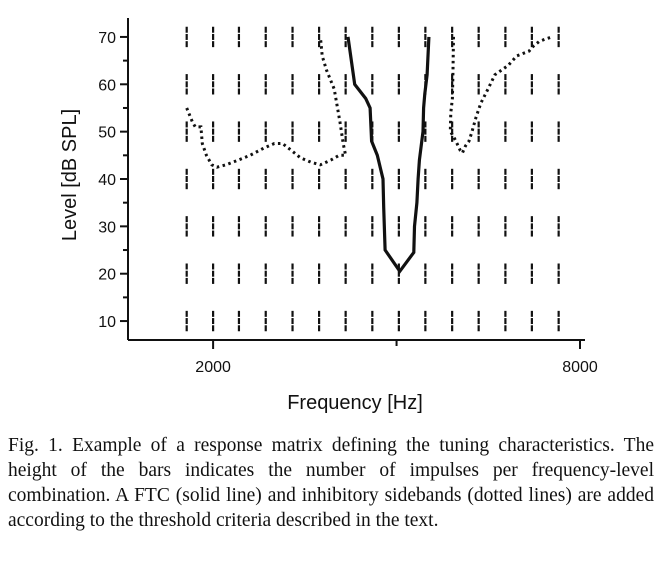  What do you see at coordinates (107, 322) in the screenshot?
I see `y-tick-label: 10` at bounding box center [107, 322].